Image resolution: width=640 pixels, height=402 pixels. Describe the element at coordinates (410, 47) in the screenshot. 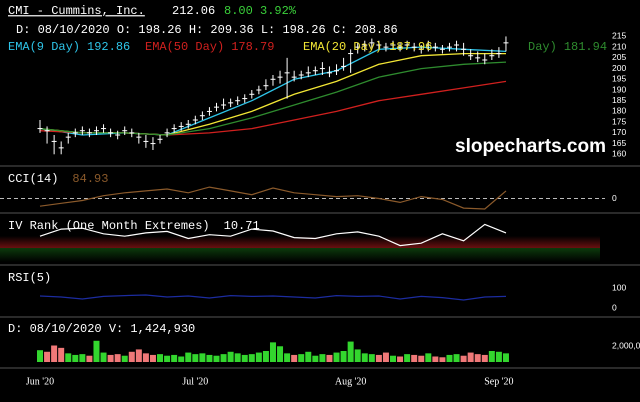

I see `legend-reading: 187.96` at that location.